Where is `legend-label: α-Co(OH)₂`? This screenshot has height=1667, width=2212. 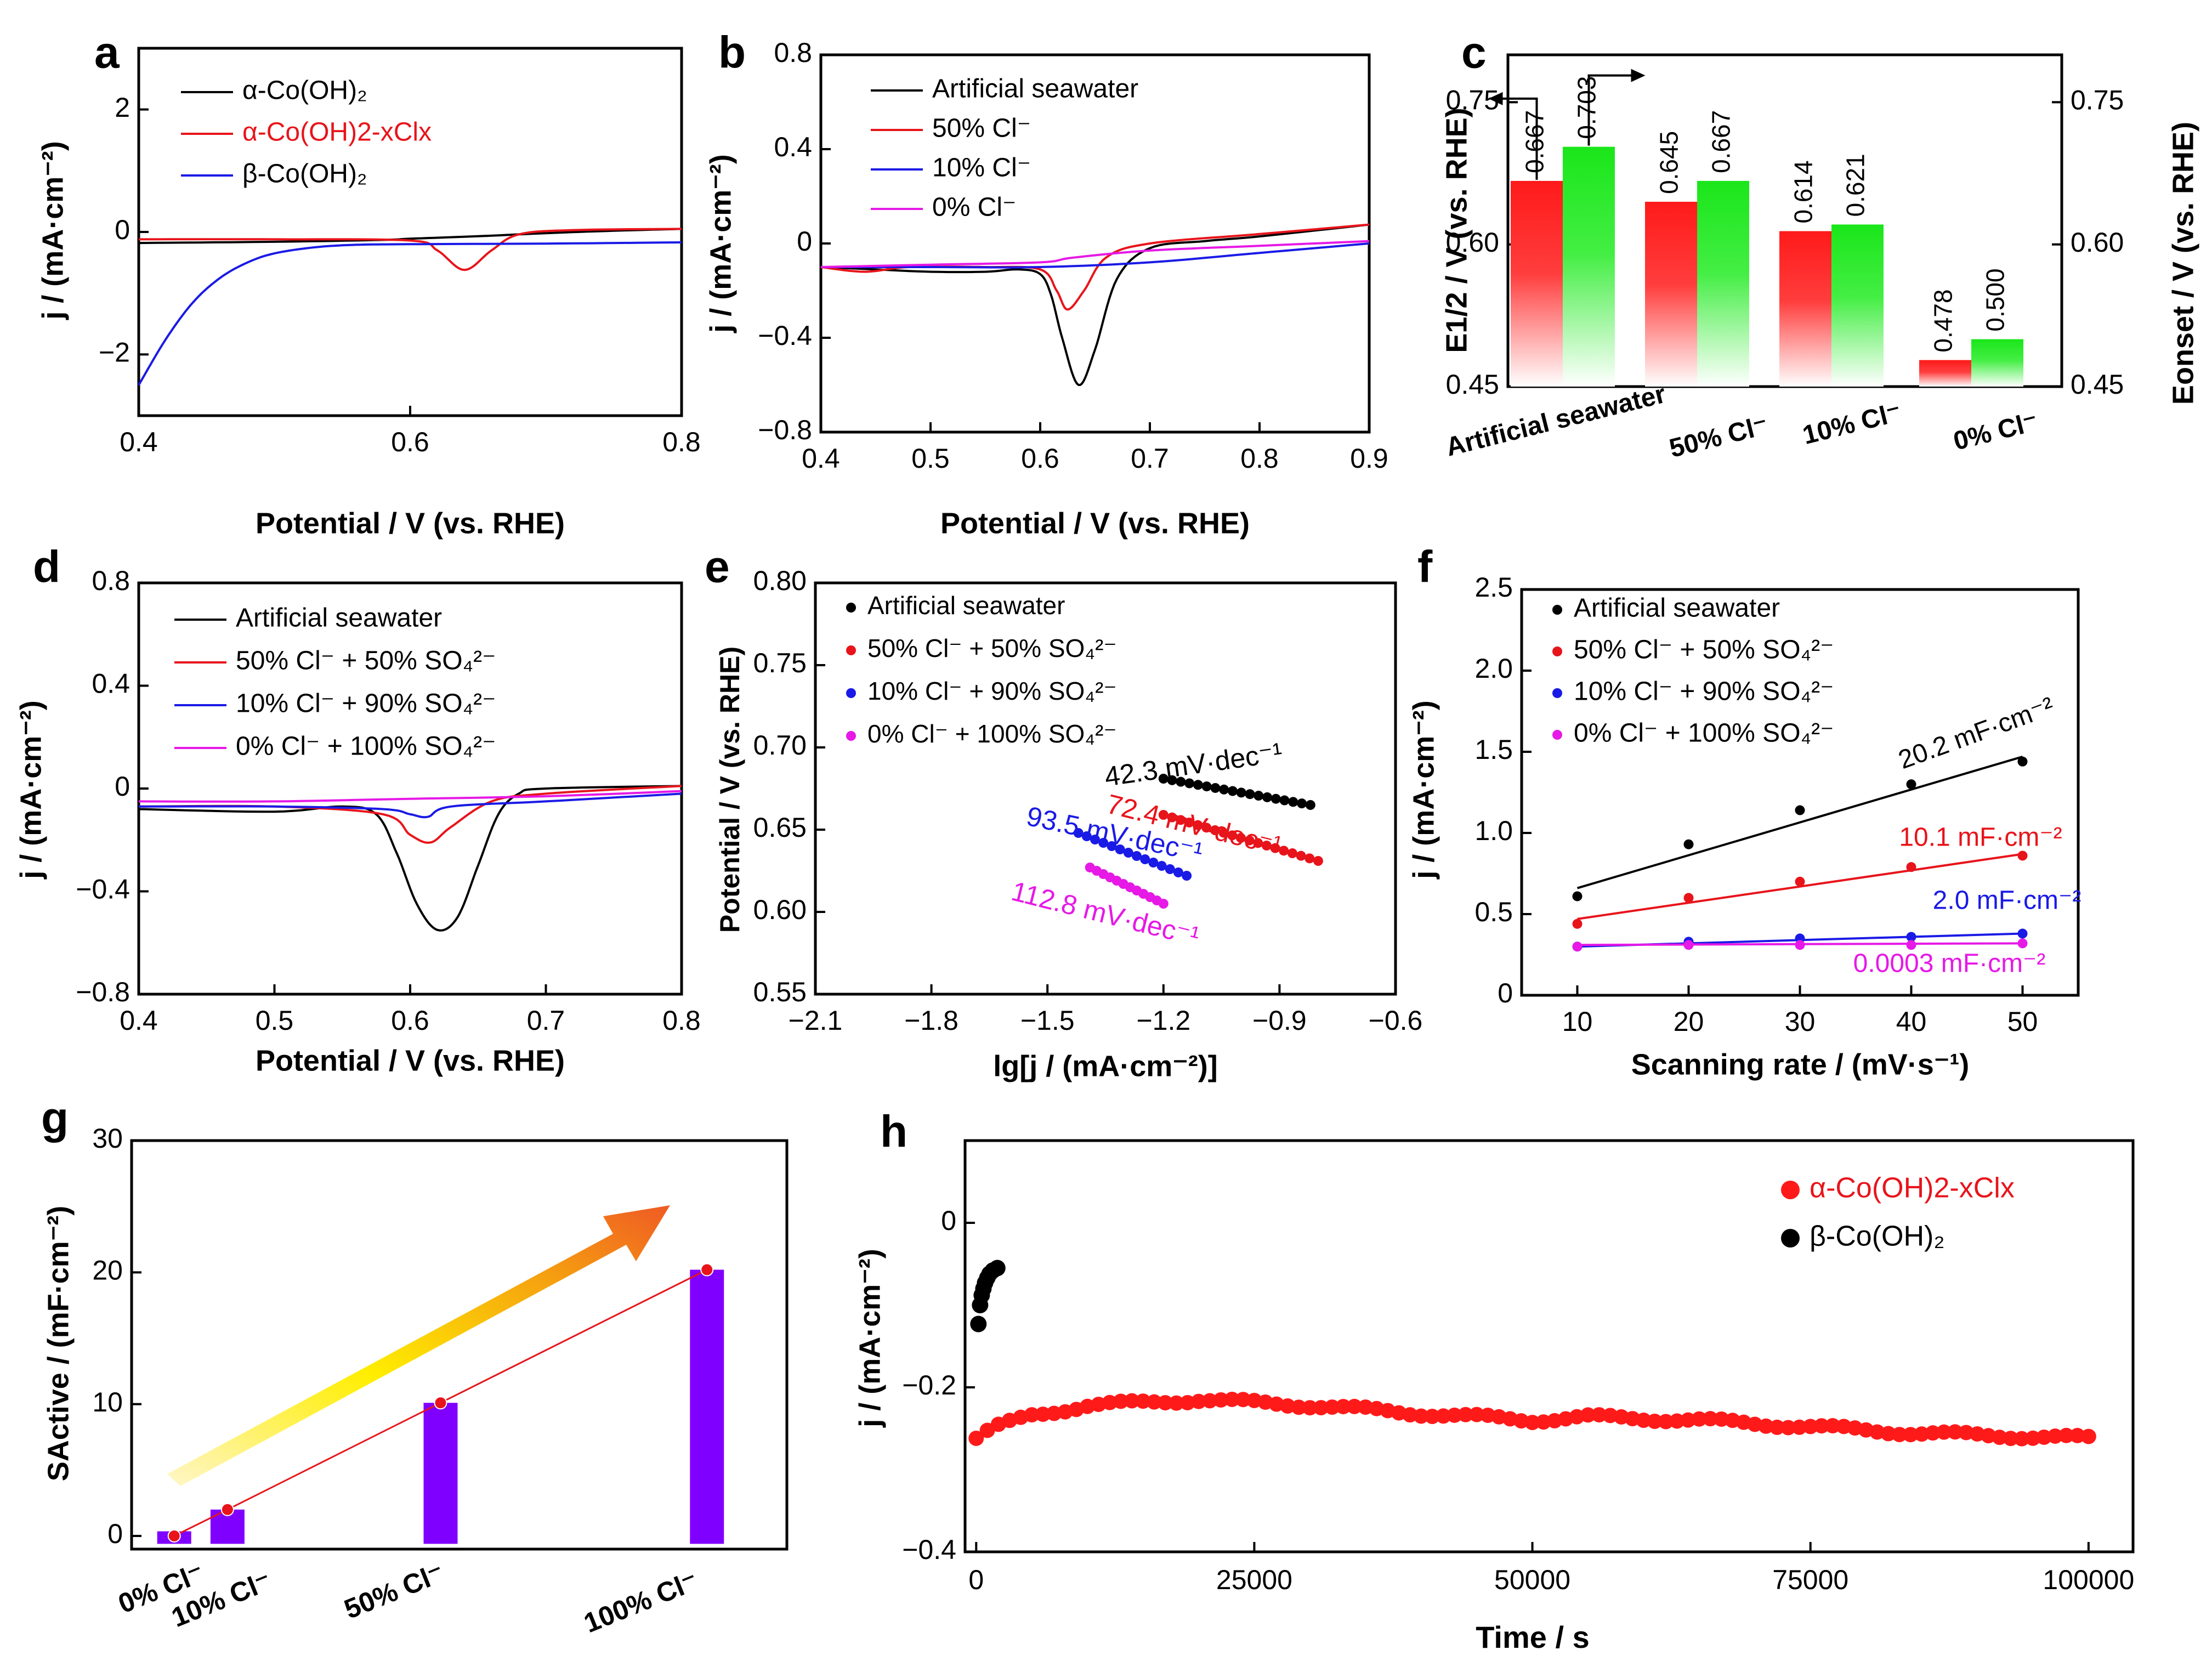
legend-label: α-Co(OH)₂ is located at coordinates (304, 90).